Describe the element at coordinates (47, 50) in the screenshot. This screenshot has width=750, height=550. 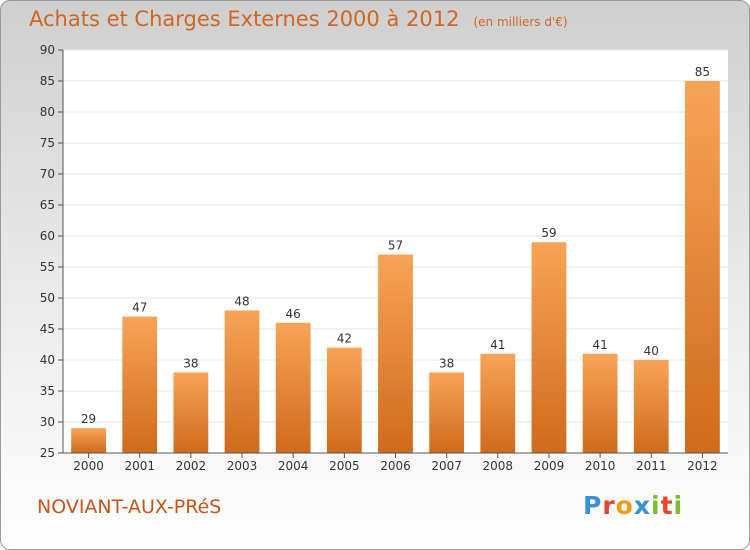
I see `y-tick-label: 90` at that location.